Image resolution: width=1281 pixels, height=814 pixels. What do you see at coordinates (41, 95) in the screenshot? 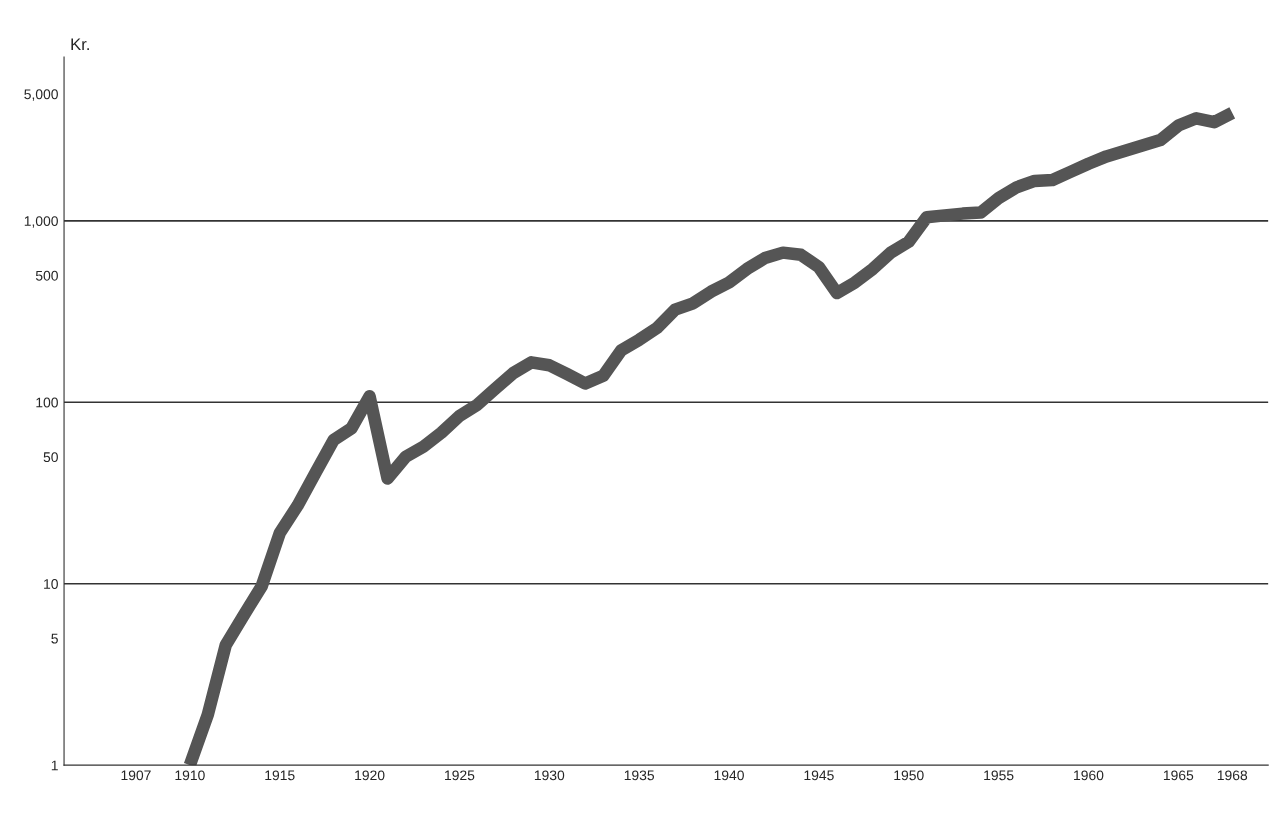
I see `y-tick-label: 5,000` at bounding box center [41, 95].